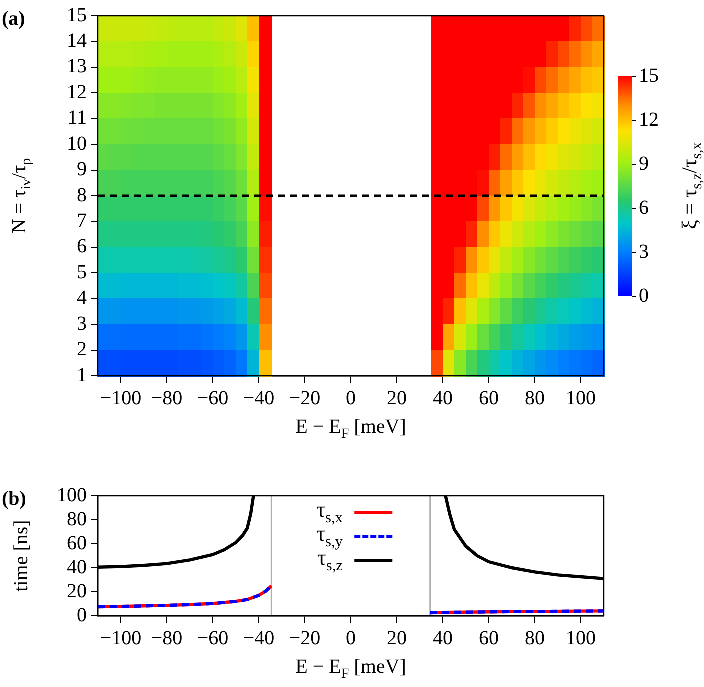 Image resolution: width=704 pixels, height=687 pixels. I want to click on y-tick-label: 8, so click(82, 195).